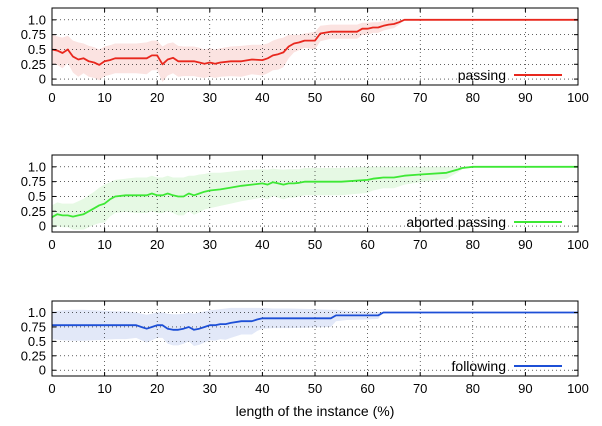  Describe the element at coordinates (482, 75) in the screenshot. I see `legend-label: passing` at that location.